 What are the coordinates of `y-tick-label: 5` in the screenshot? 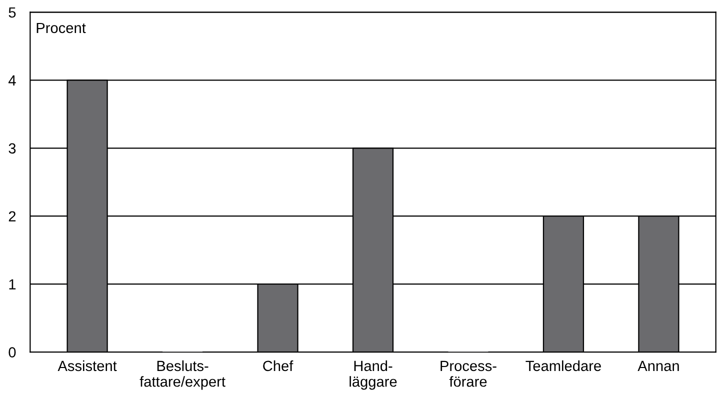 It's located at (12, 12).